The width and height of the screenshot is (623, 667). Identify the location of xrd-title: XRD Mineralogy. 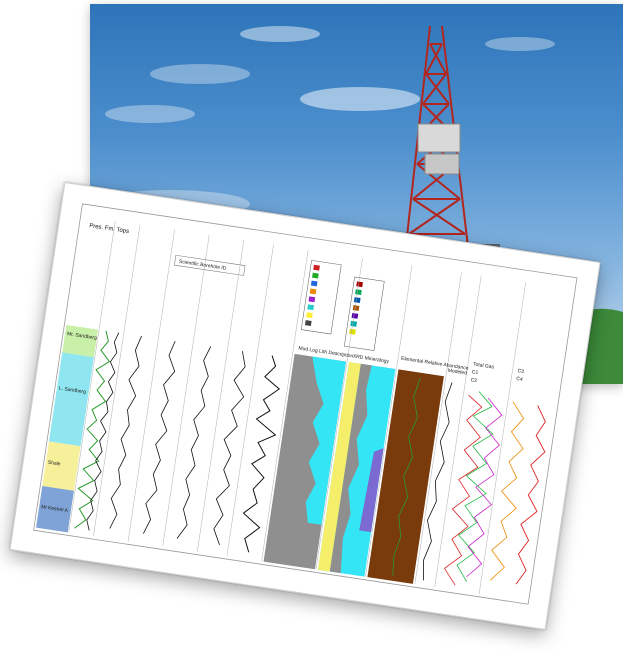
(370, 359).